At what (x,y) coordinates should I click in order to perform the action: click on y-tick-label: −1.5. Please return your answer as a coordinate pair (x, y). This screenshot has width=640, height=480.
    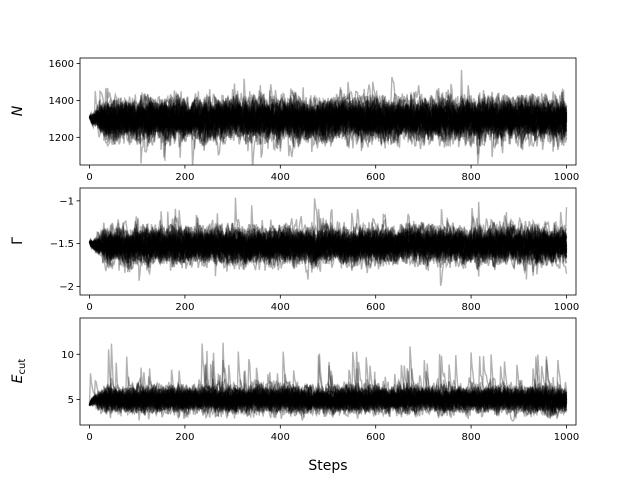
    Looking at the image, I should click on (62, 244).